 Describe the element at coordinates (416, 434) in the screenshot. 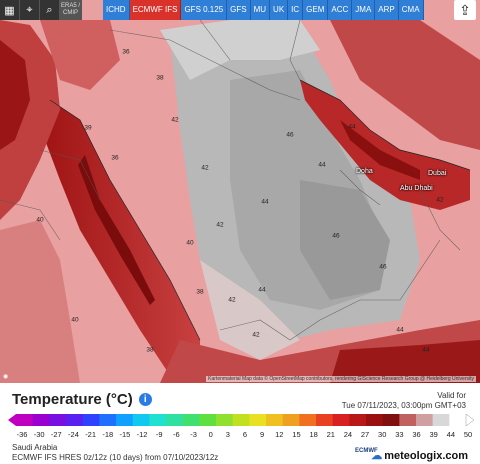

I see `scale-tick: 36` at that location.